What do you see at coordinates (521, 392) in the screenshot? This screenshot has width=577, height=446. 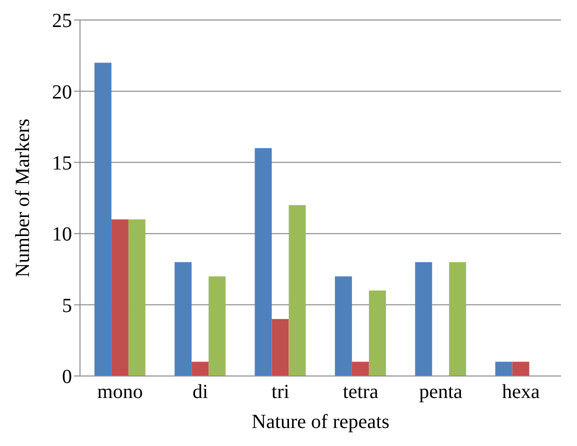 I see `x-tick-label: hexa` at bounding box center [521, 392].